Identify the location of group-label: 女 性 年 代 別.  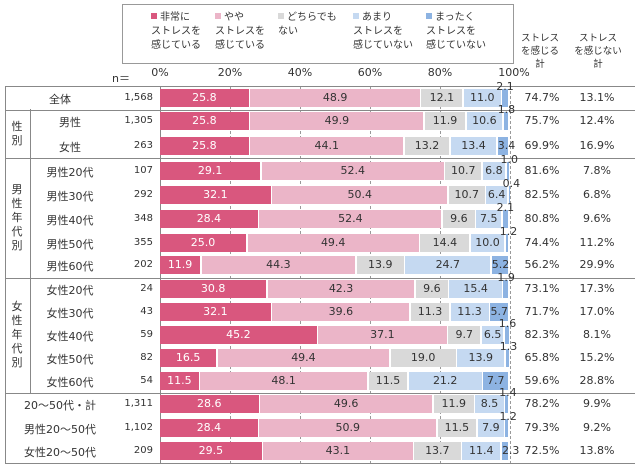
(17, 334).